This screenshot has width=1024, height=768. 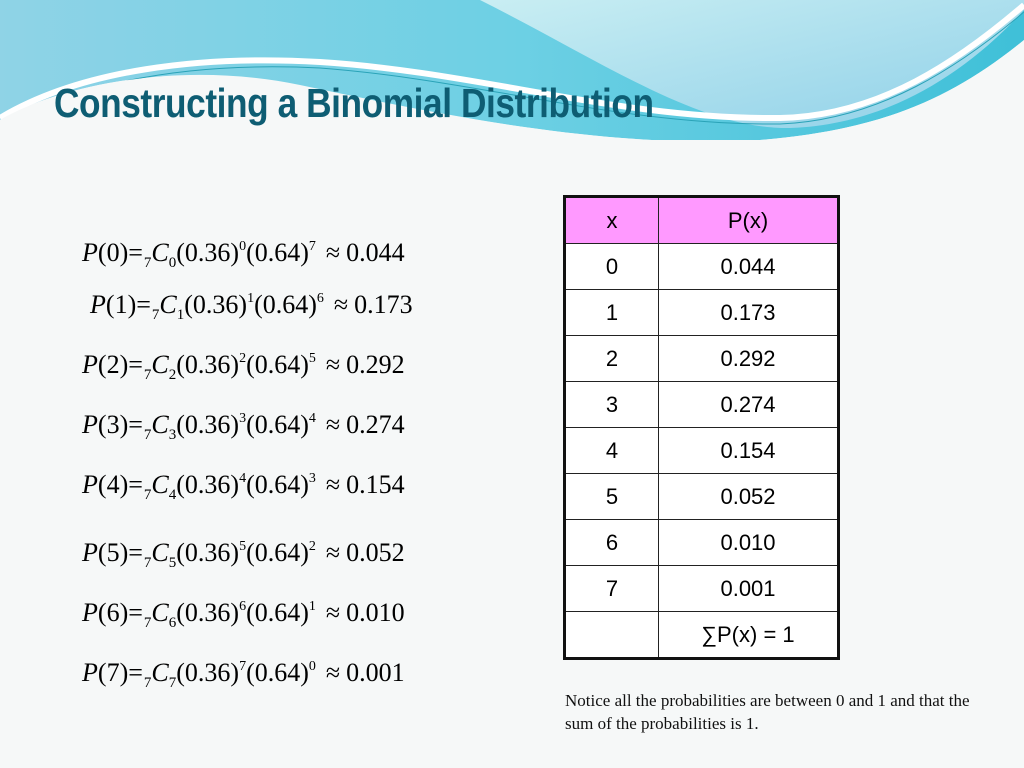 I want to click on cell-x: 4, so click(x=611, y=450).